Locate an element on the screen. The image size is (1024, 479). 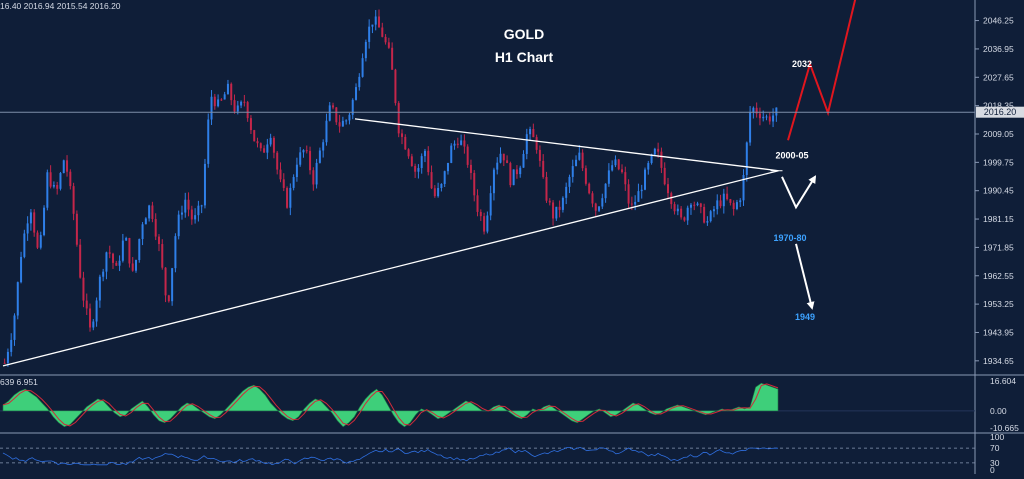
annotation-1949: 1949 is located at coordinates (805, 317).